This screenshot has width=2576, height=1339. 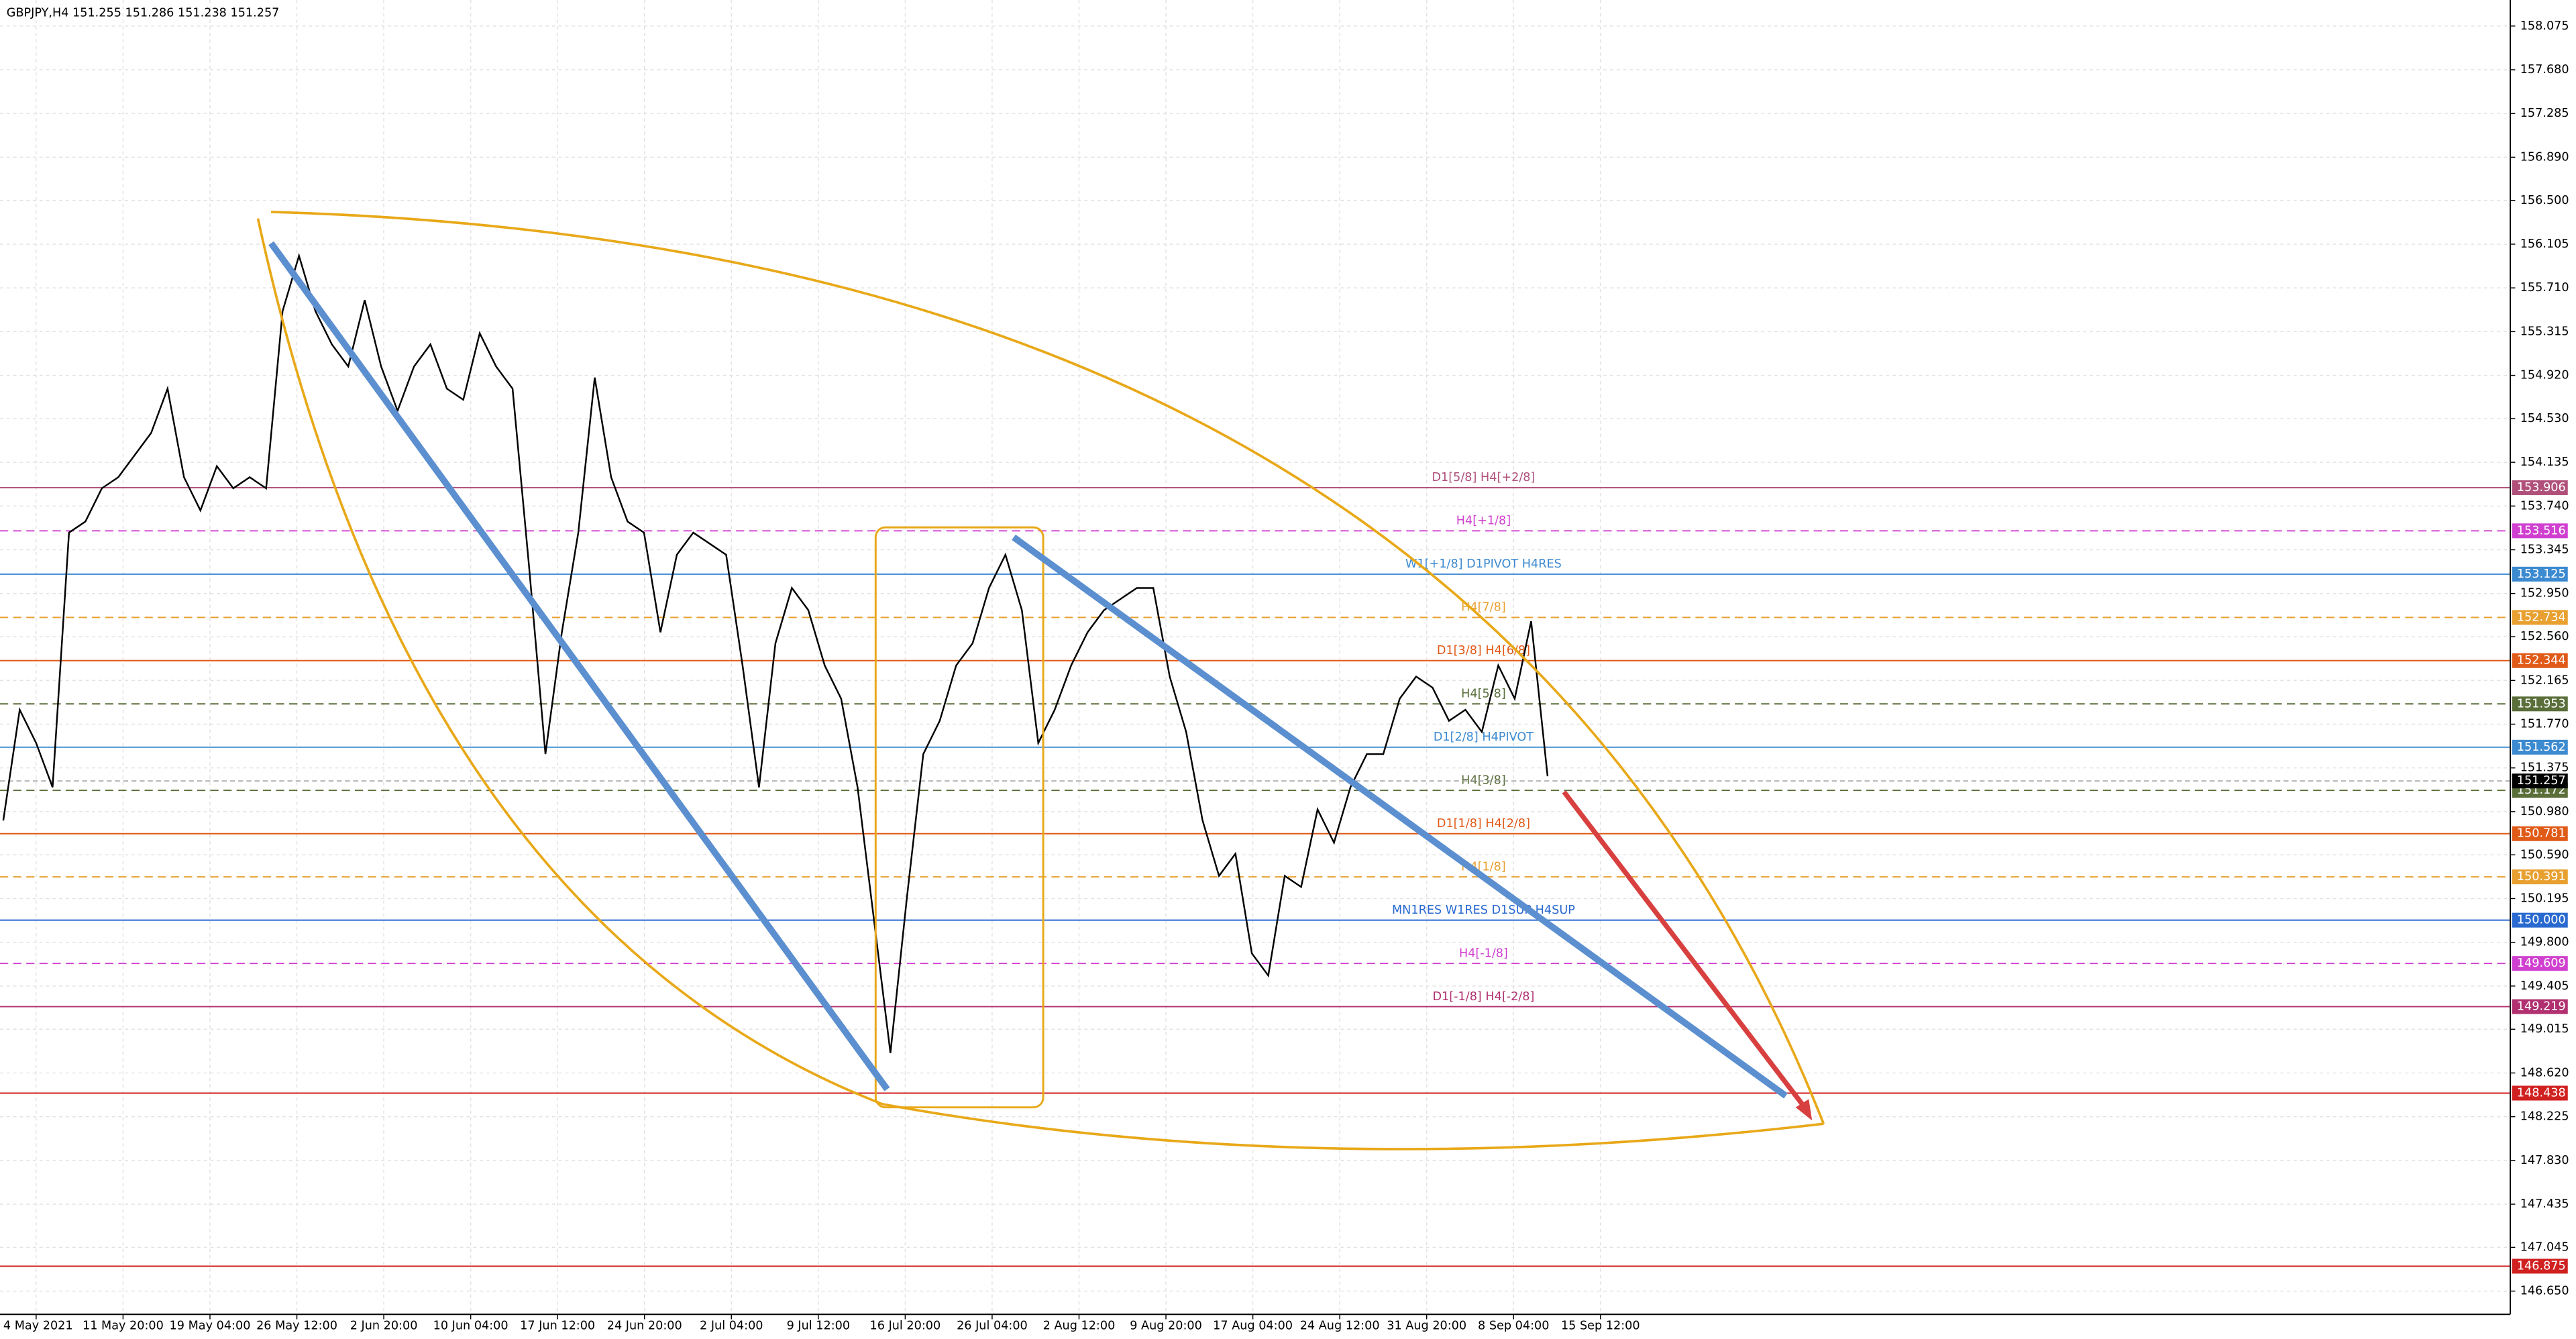 What do you see at coordinates (2544, 244) in the screenshot?
I see `y-tick-label: 156.105` at bounding box center [2544, 244].